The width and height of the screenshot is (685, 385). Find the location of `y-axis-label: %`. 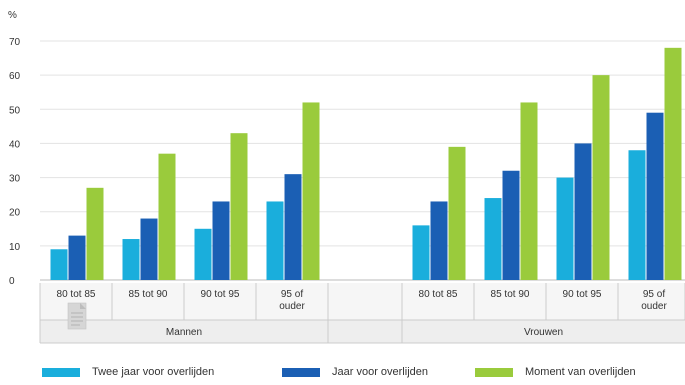

y-axis-label: % is located at coordinates (12, 15).